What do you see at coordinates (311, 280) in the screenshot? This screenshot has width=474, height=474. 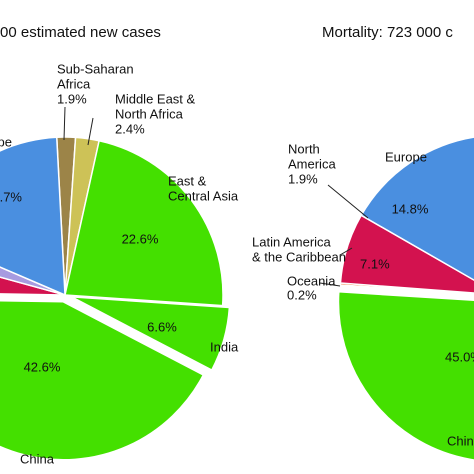 I see `slice-label: Oceania` at bounding box center [311, 280].